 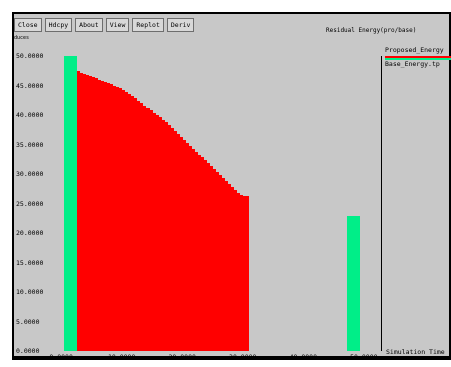 I want to click on x-tick-label: 10.0000, so click(x=121, y=357).